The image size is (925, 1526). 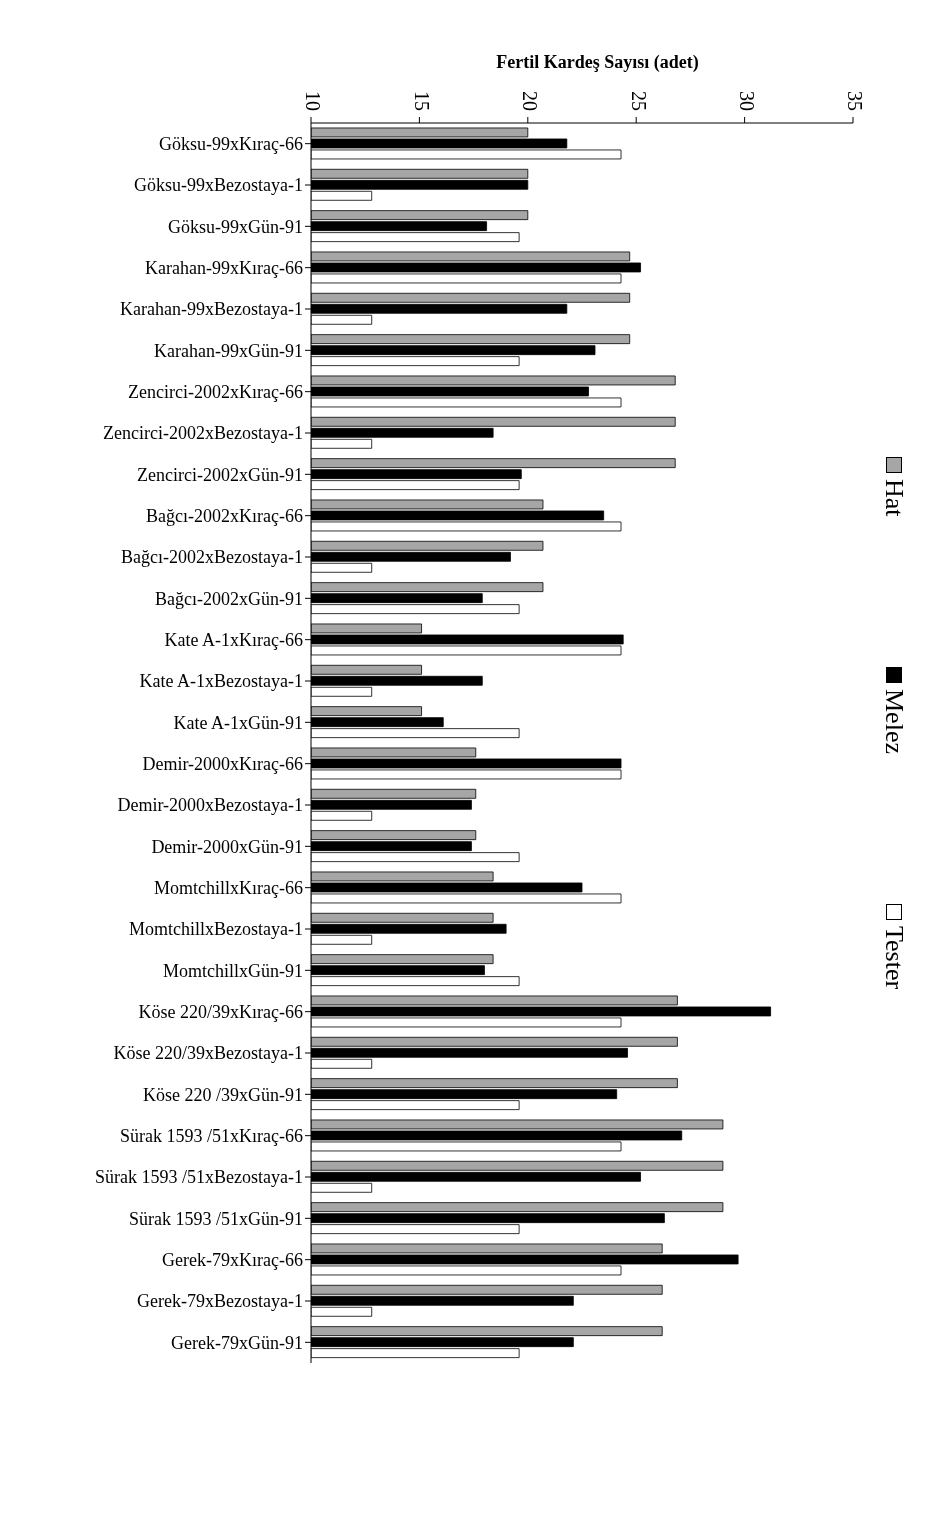 I want to click on x-tick-label: 35, so click(x=855, y=101).